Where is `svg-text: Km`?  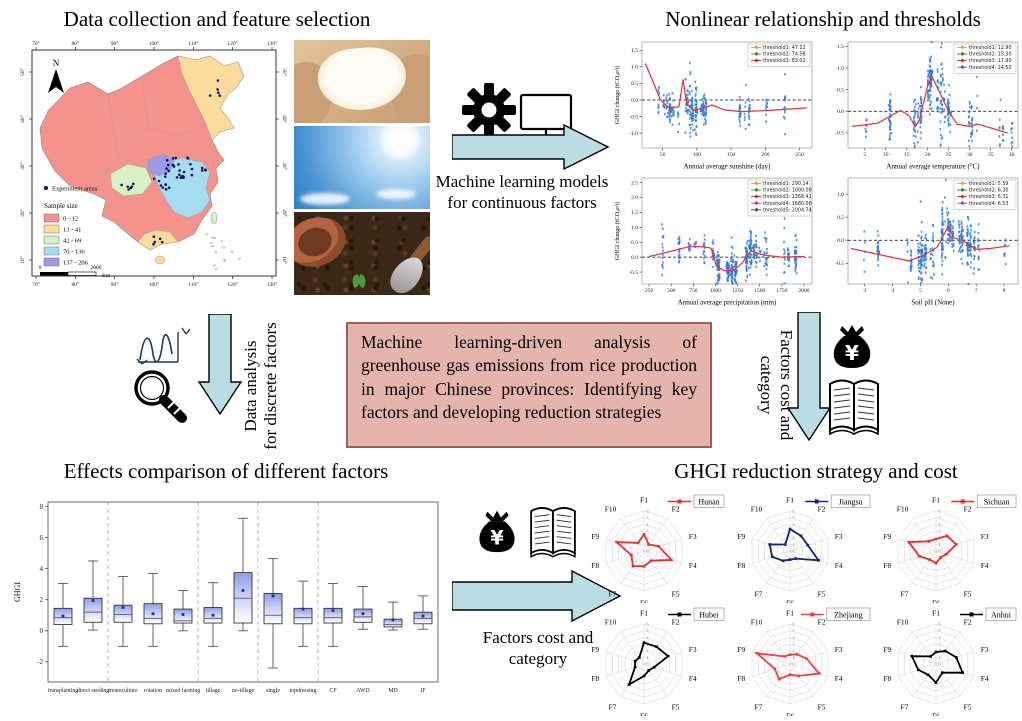
svg-text: Km is located at coordinates (106, 276).